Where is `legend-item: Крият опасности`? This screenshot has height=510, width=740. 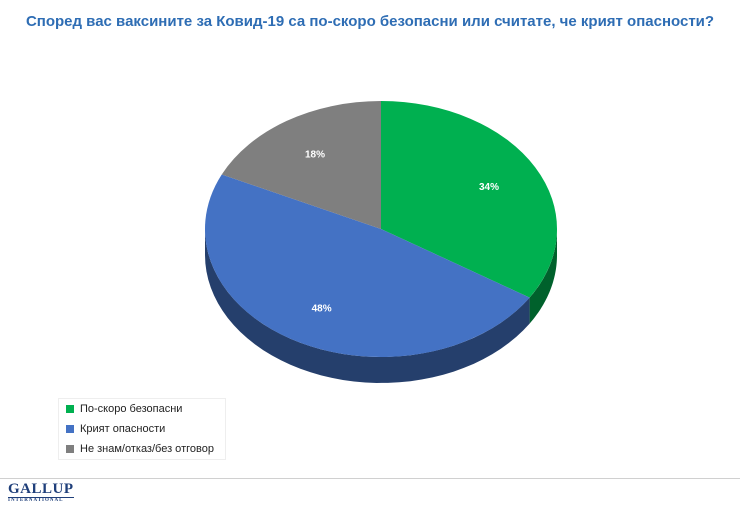 legend-item: Крият опасности is located at coordinates (142, 429).